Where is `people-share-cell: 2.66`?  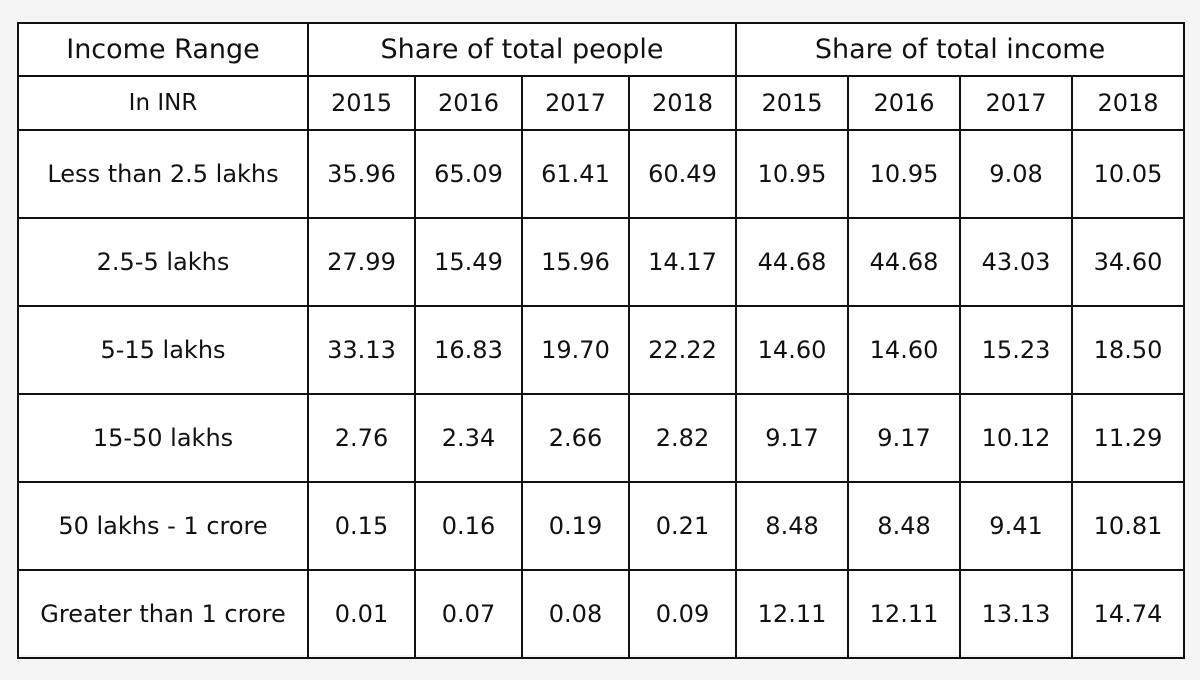
people-share-cell: 2.66 is located at coordinates (575, 438).